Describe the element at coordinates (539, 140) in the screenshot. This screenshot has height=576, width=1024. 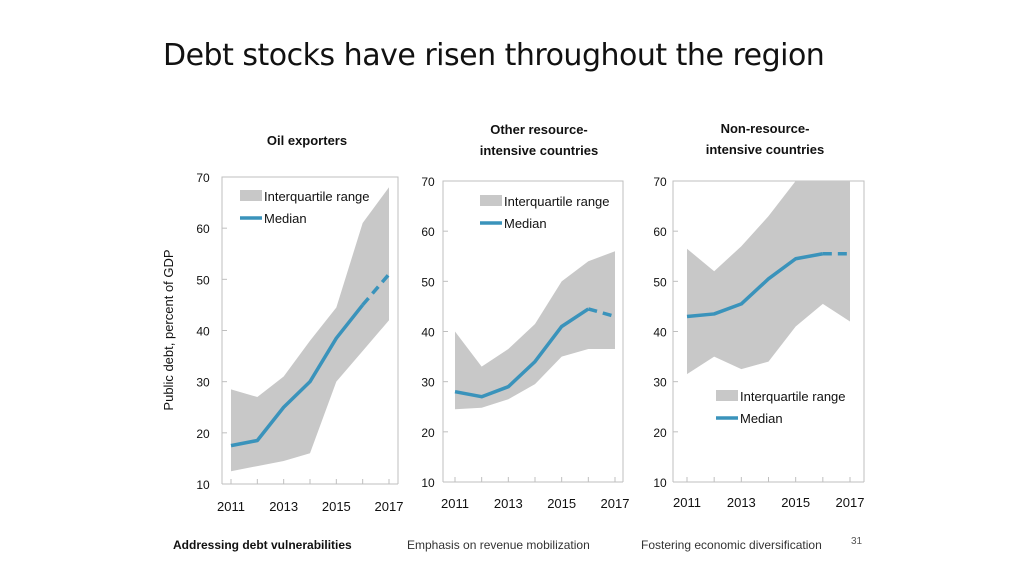
I see `chart-title: Other resource-intensive countries` at that location.